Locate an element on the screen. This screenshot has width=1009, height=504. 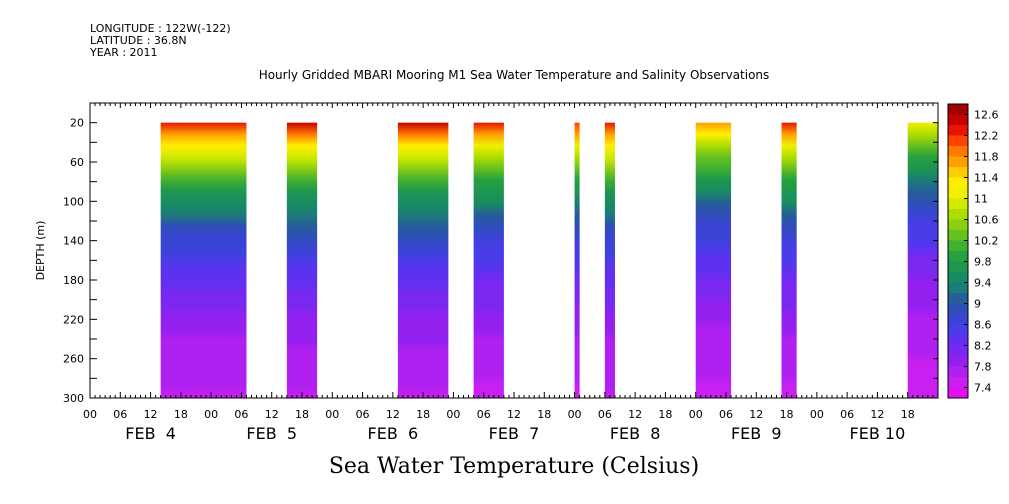
colorbar-frame is located at coordinates (958, 251).